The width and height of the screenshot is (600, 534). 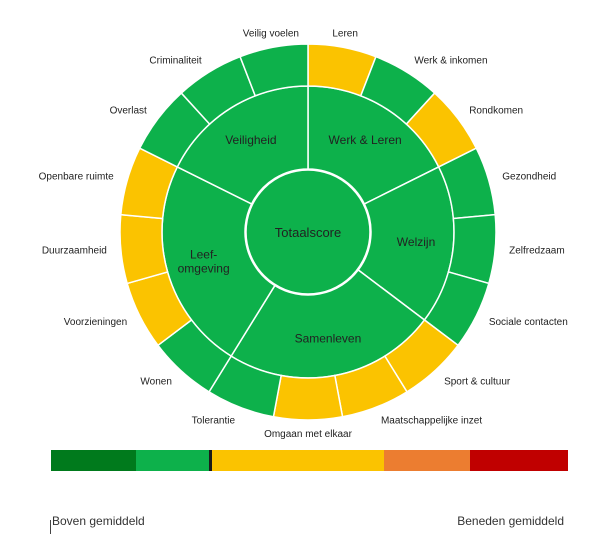 I want to click on item-label: Voorzieningen, so click(x=95, y=322).